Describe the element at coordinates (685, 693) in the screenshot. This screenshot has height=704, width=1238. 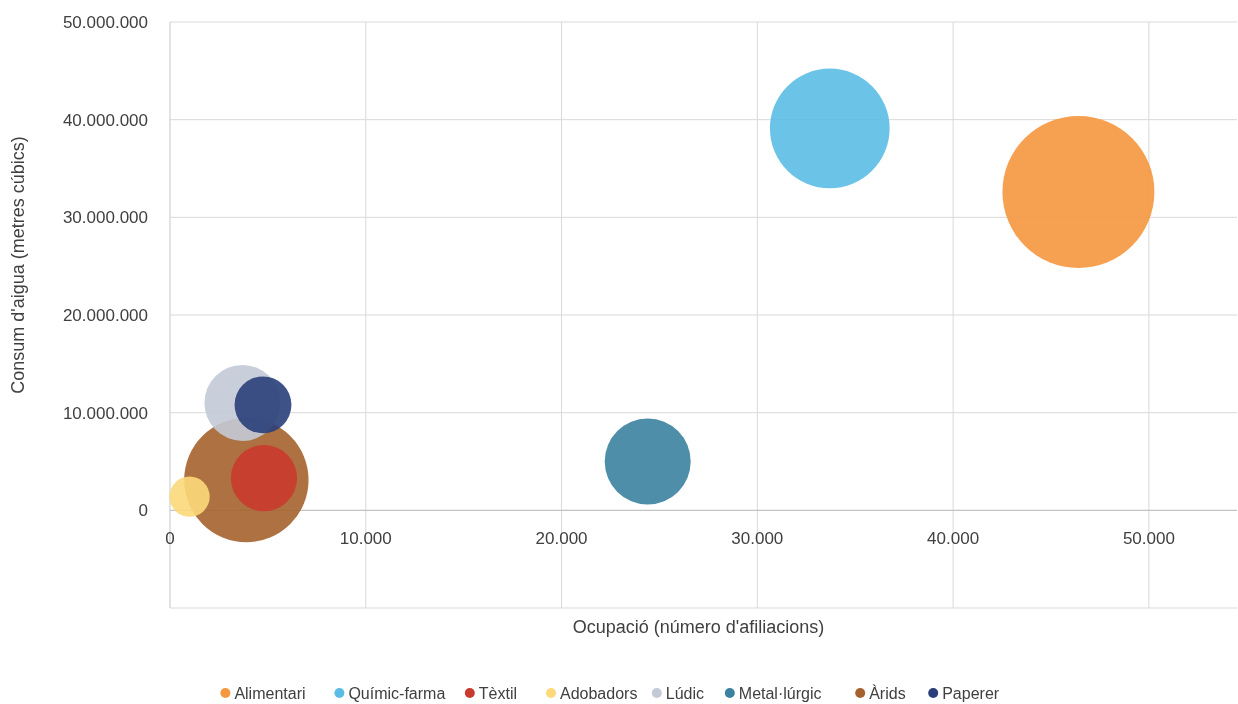
I see `legend-label: Lúdic` at that location.